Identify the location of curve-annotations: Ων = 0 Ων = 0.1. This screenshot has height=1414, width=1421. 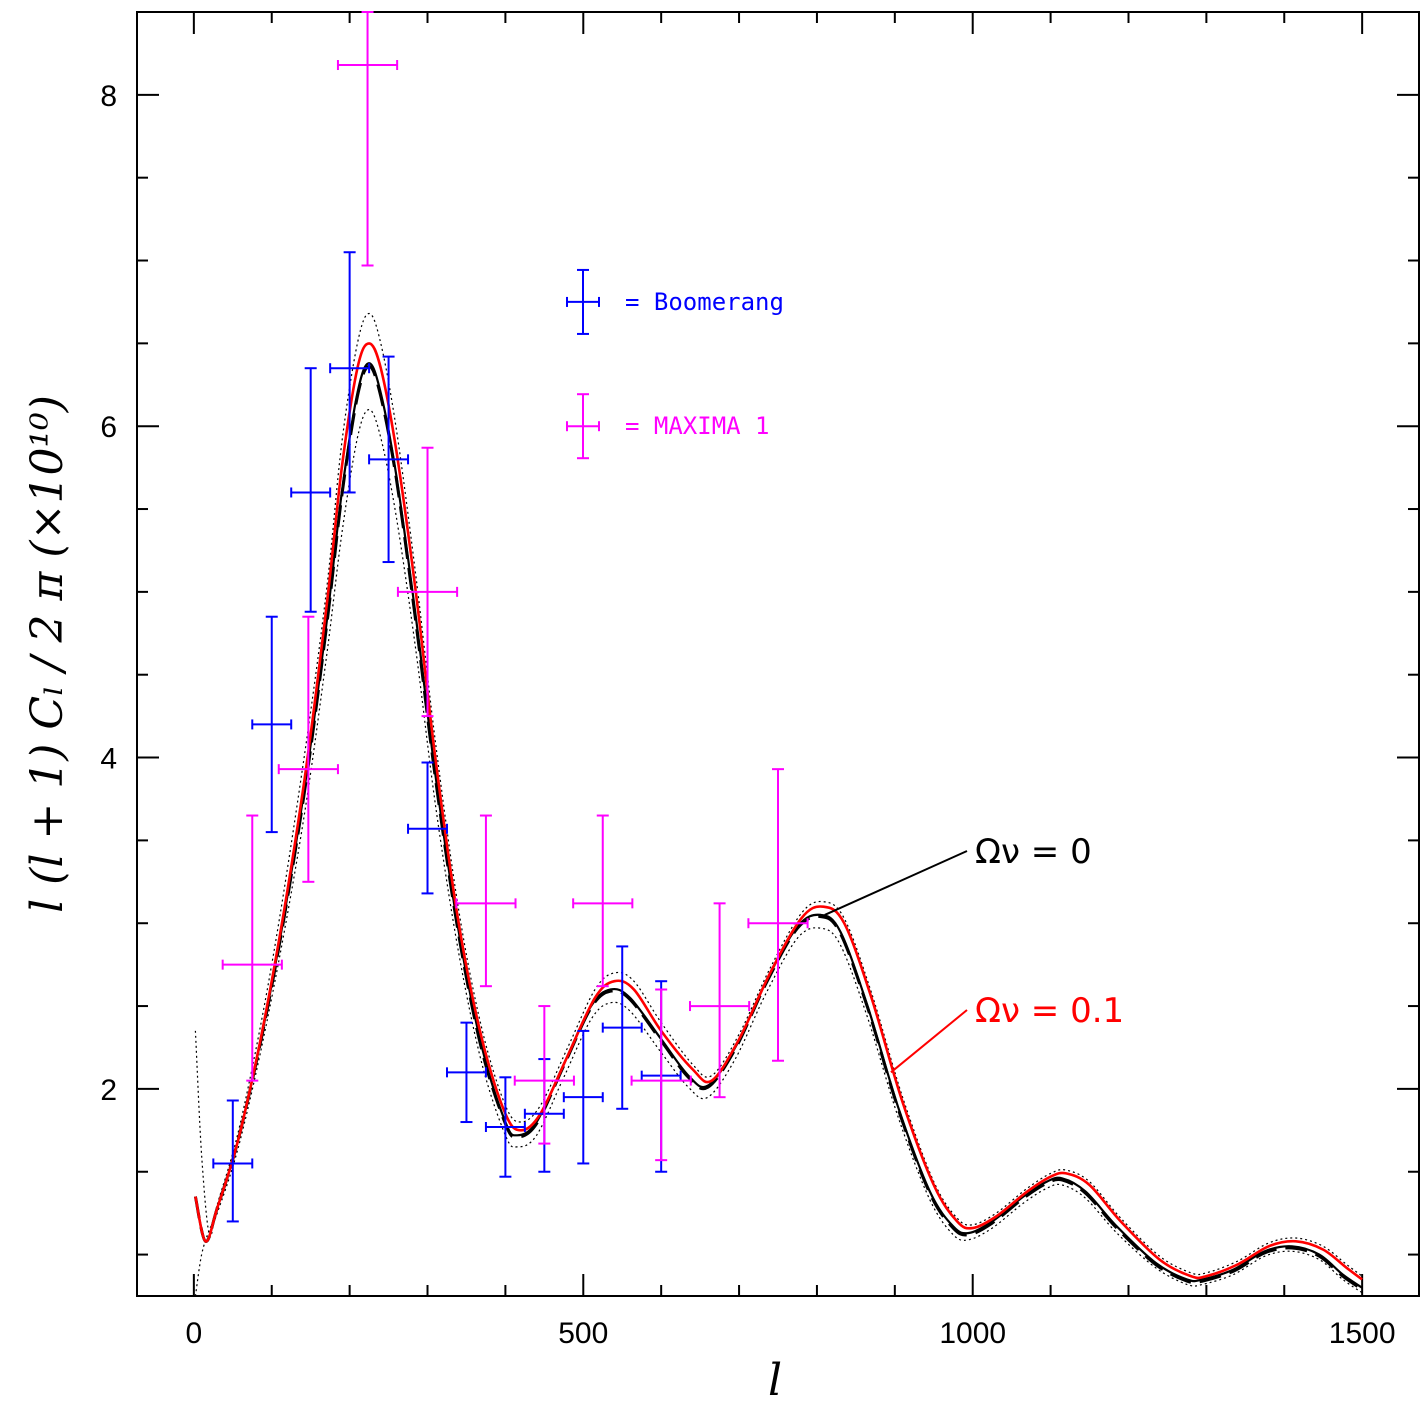
(974, 953).